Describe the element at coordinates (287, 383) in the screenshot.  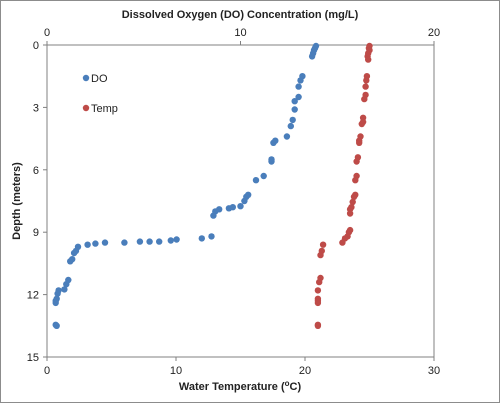
I see `bottom-axis-title-superscript: o` at that location.